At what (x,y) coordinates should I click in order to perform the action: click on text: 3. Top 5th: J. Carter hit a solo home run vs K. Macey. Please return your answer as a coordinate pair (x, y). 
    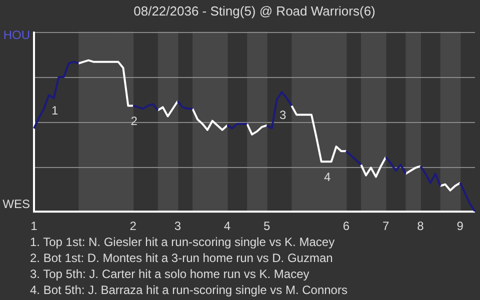
    Looking at the image, I should click on (170, 274).